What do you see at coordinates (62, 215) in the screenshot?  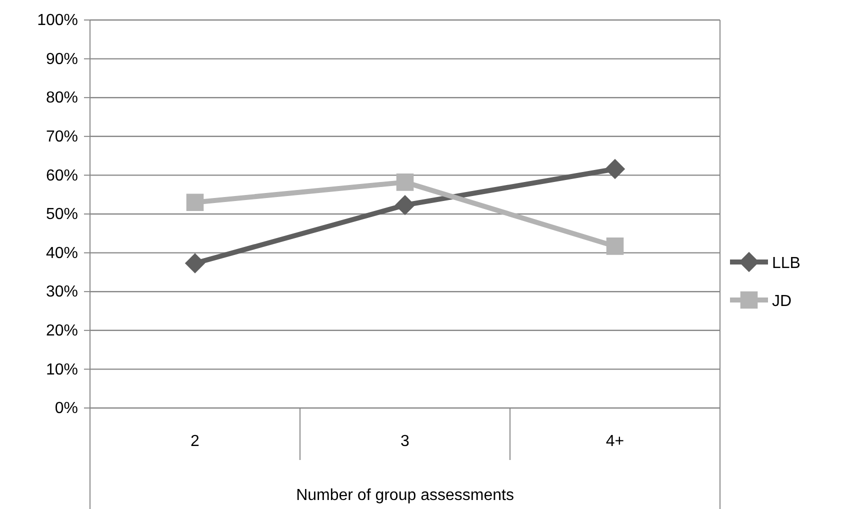 I see `y-tick-label: 50%` at bounding box center [62, 215].